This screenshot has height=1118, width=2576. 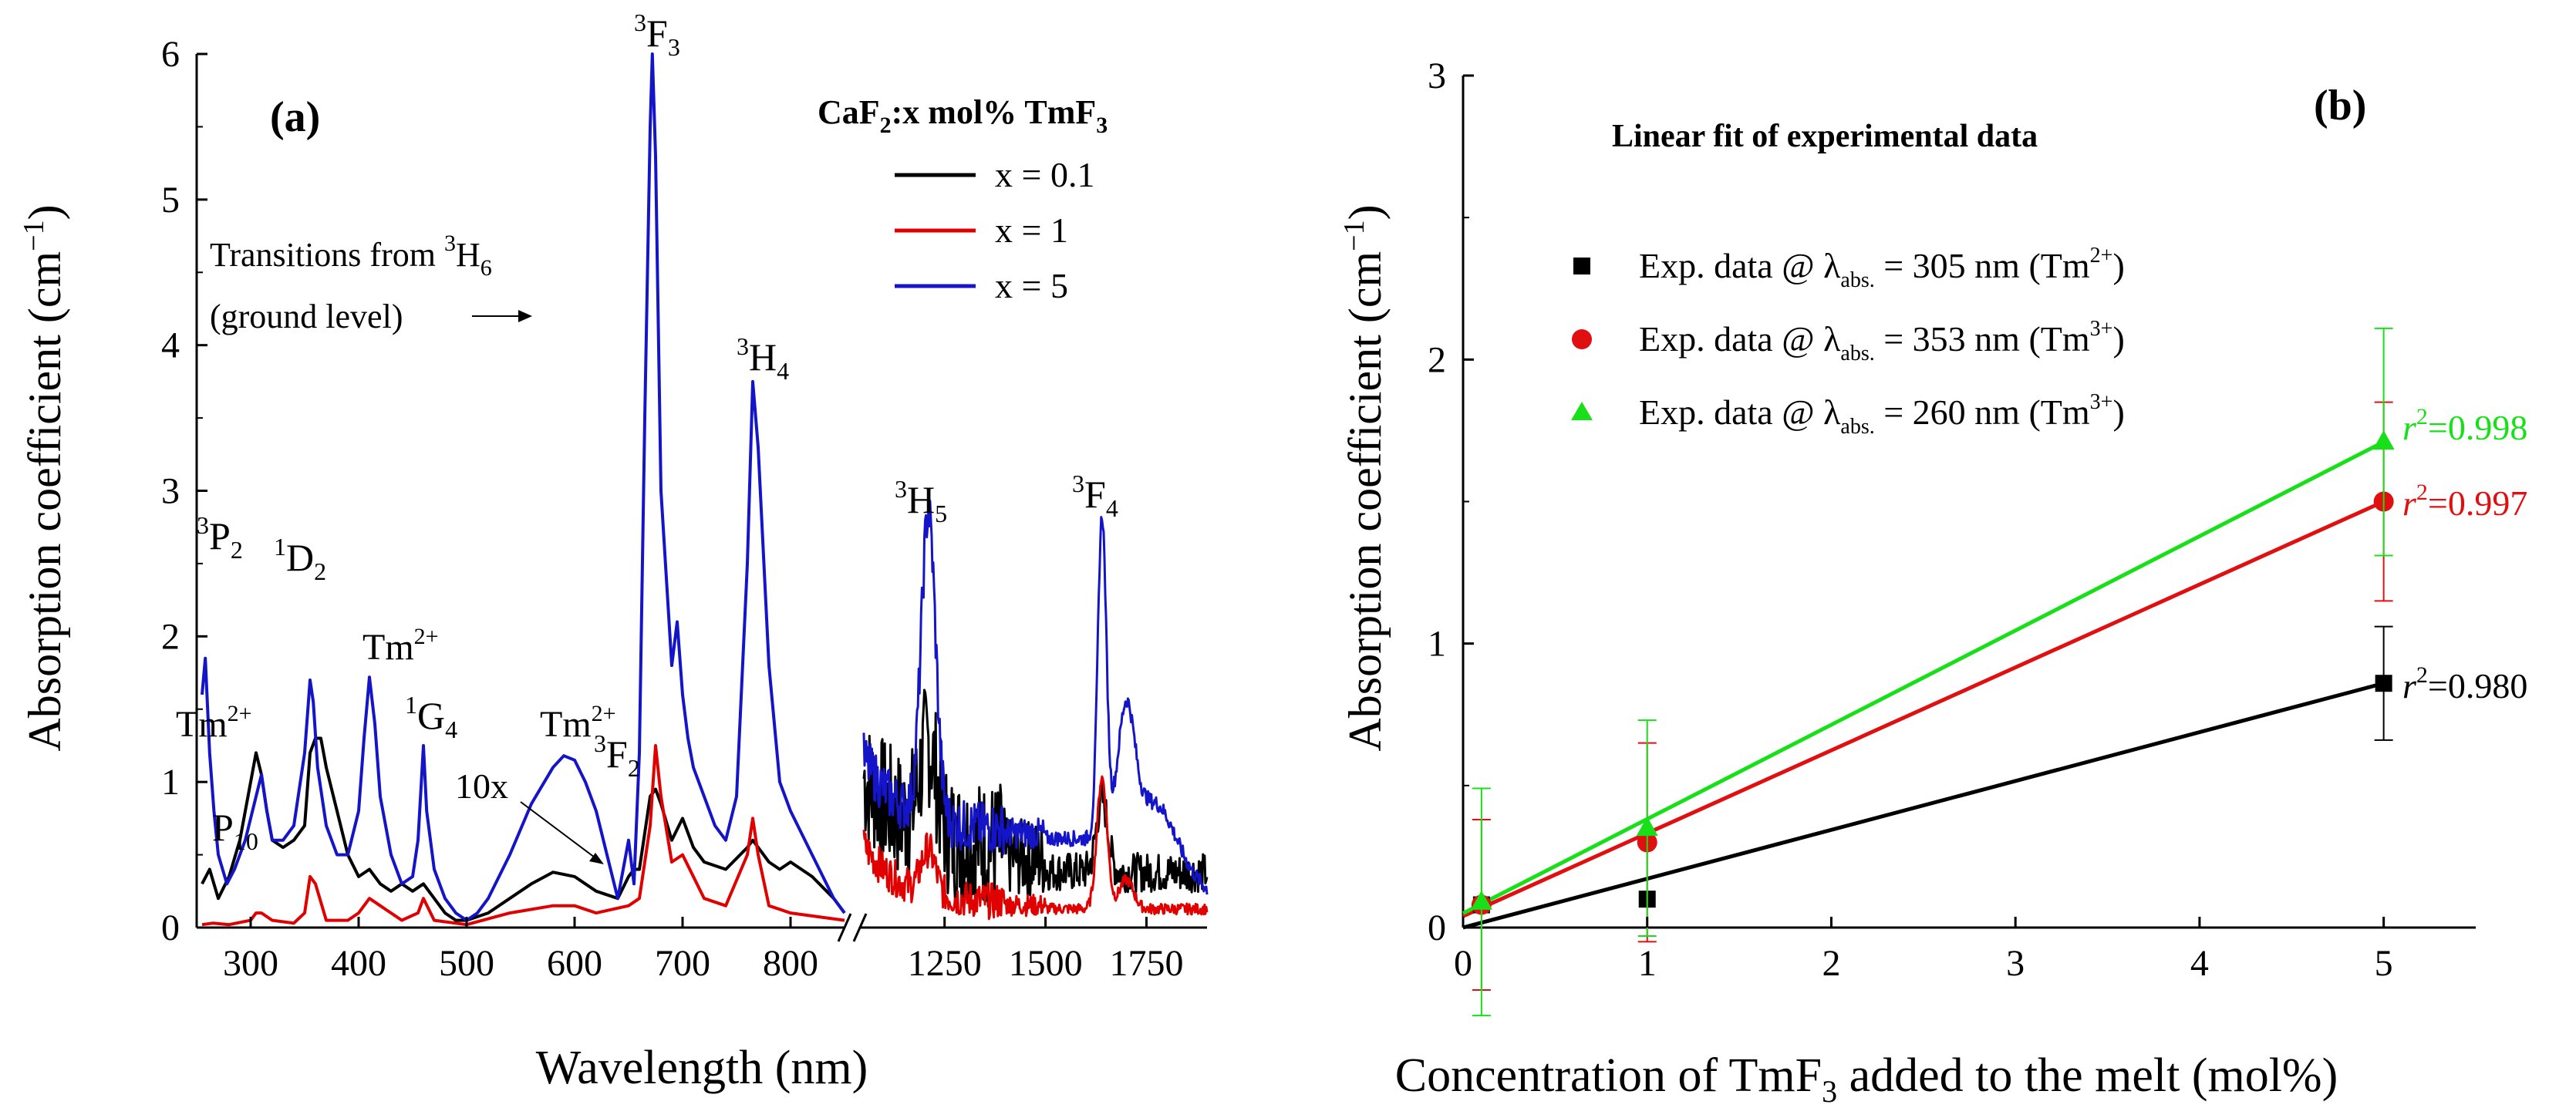 What do you see at coordinates (1437, 76) in the screenshot?
I see `panel-b-ytick-label: 3` at bounding box center [1437, 76].